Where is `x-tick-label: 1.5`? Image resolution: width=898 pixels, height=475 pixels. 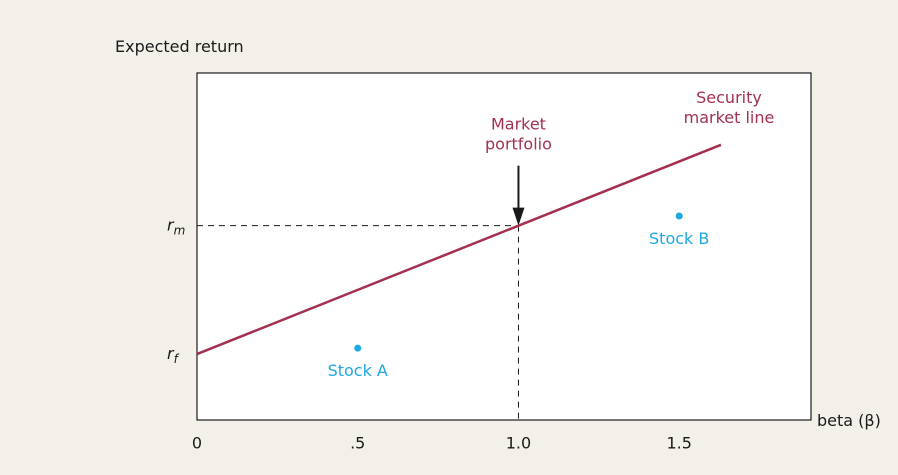
x-tick-label: 1.5 is located at coordinates (678, 443).